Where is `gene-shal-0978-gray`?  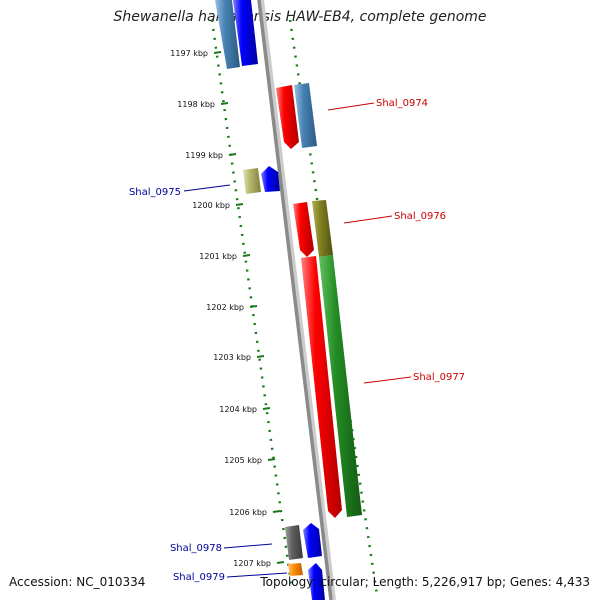 gene-shal-0978-gray is located at coordinates (294, 542).